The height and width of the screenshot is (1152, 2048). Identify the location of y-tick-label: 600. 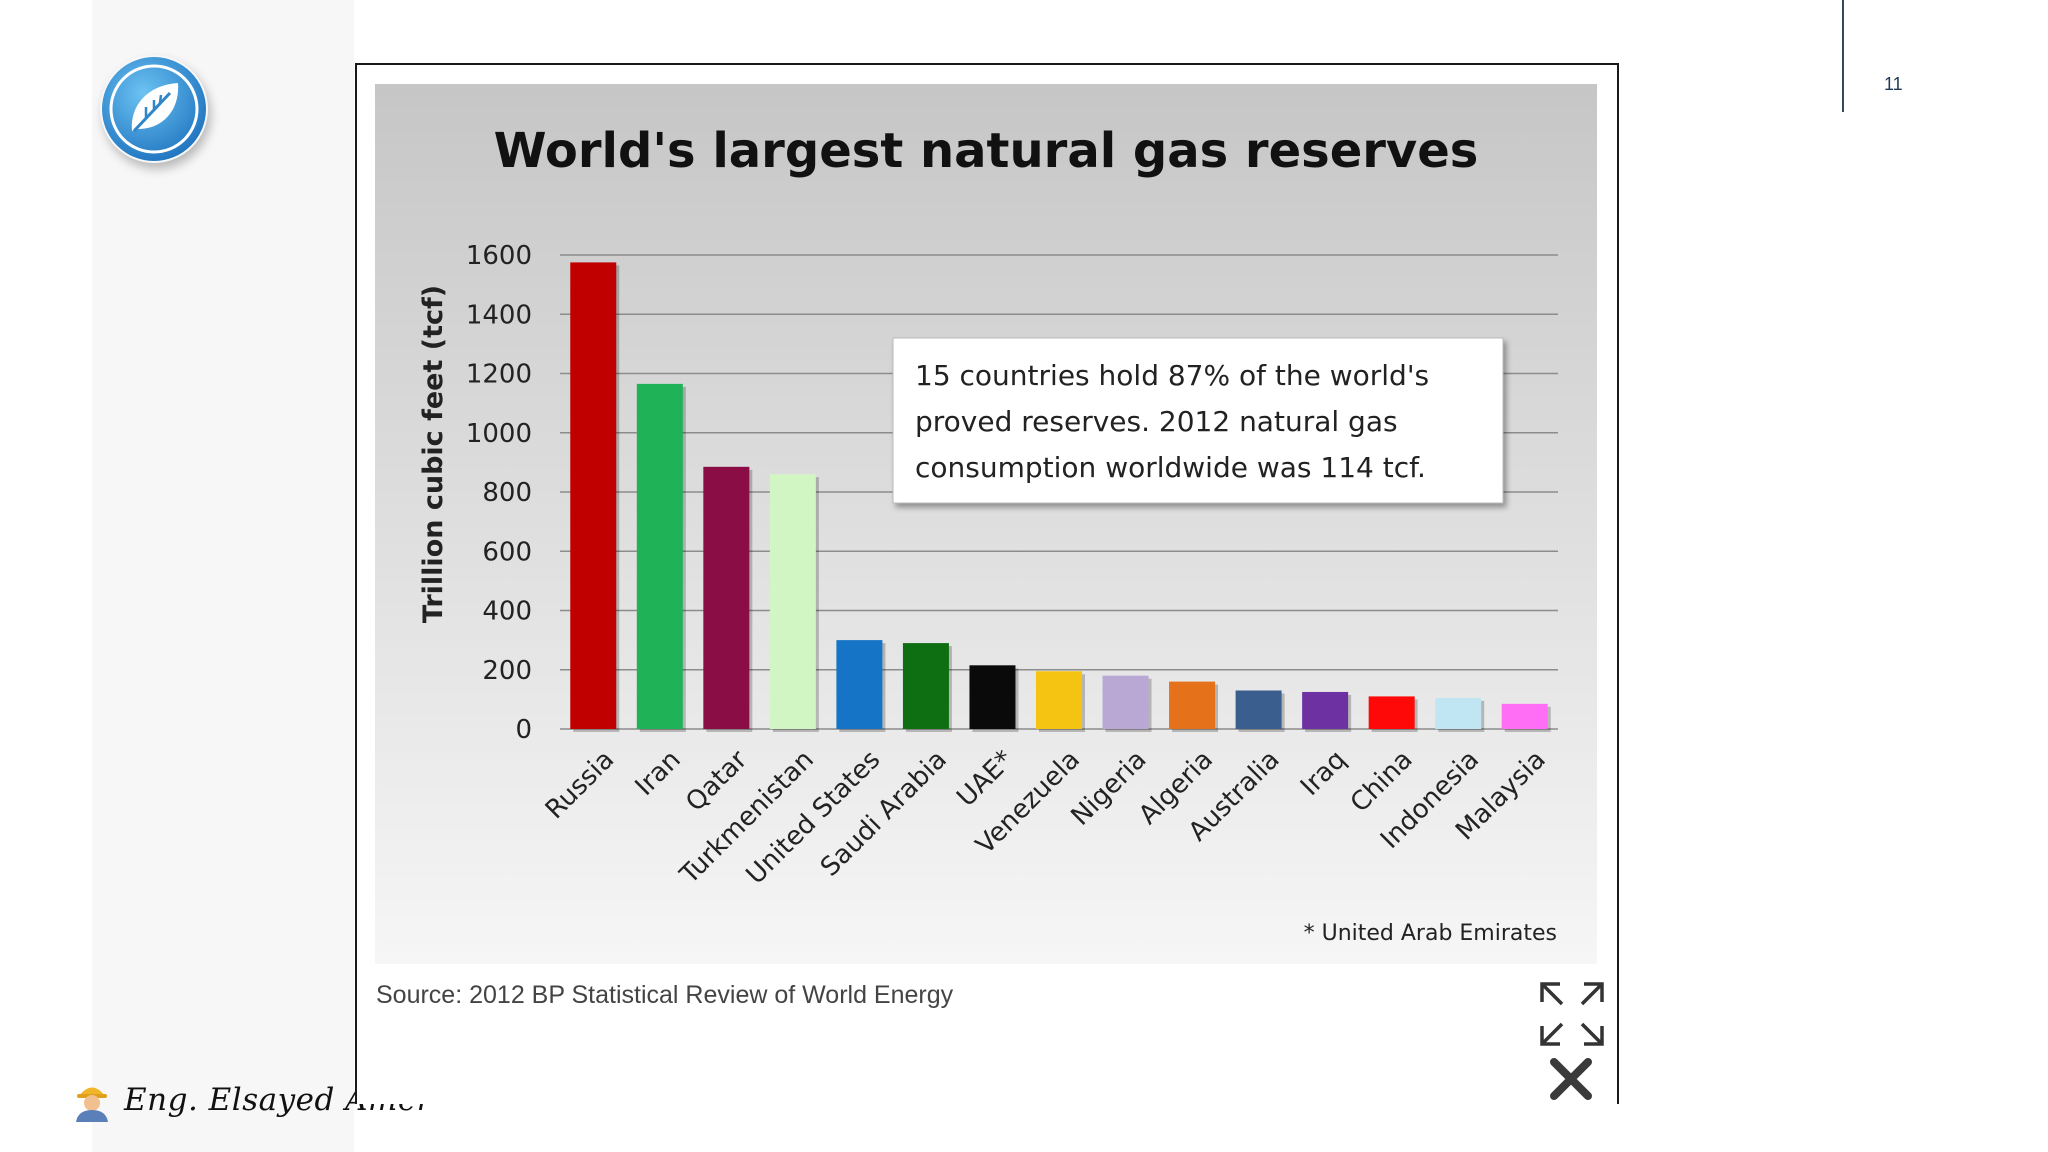
(507, 552).